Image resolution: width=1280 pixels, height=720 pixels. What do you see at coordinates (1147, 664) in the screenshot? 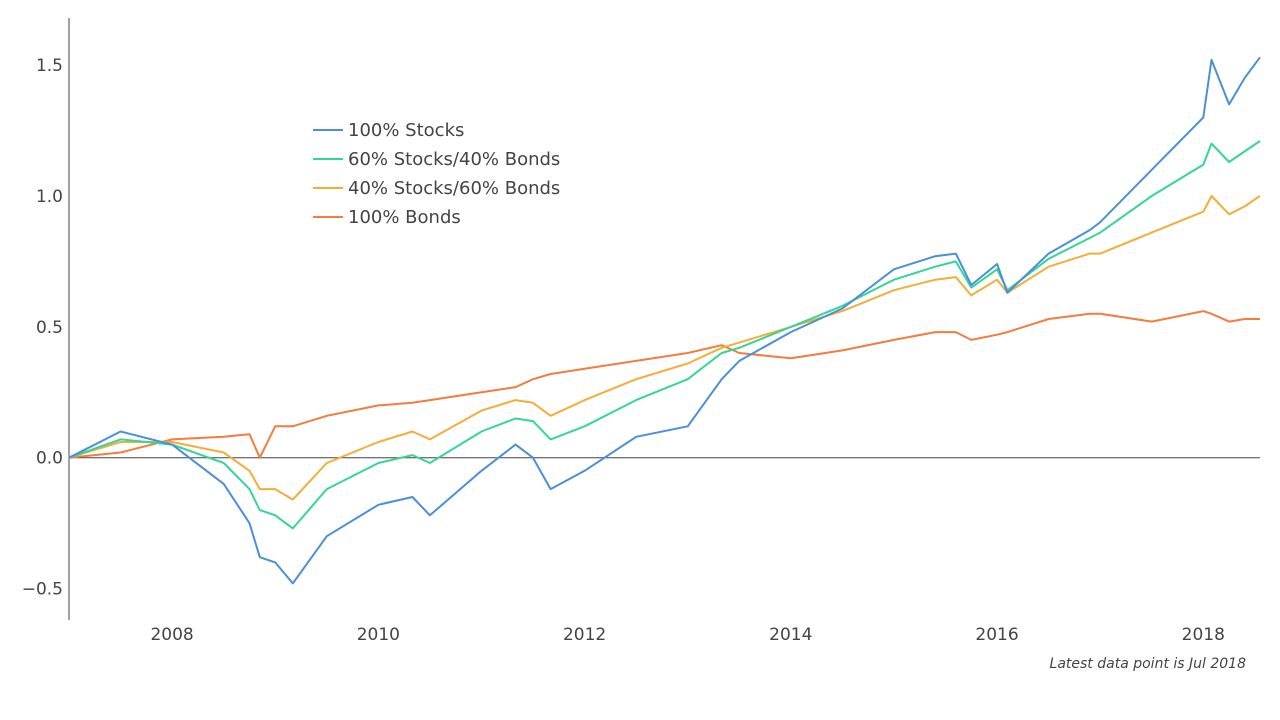
I see `latest-data-annotation: Latest data point is Jul 2018` at bounding box center [1147, 664].